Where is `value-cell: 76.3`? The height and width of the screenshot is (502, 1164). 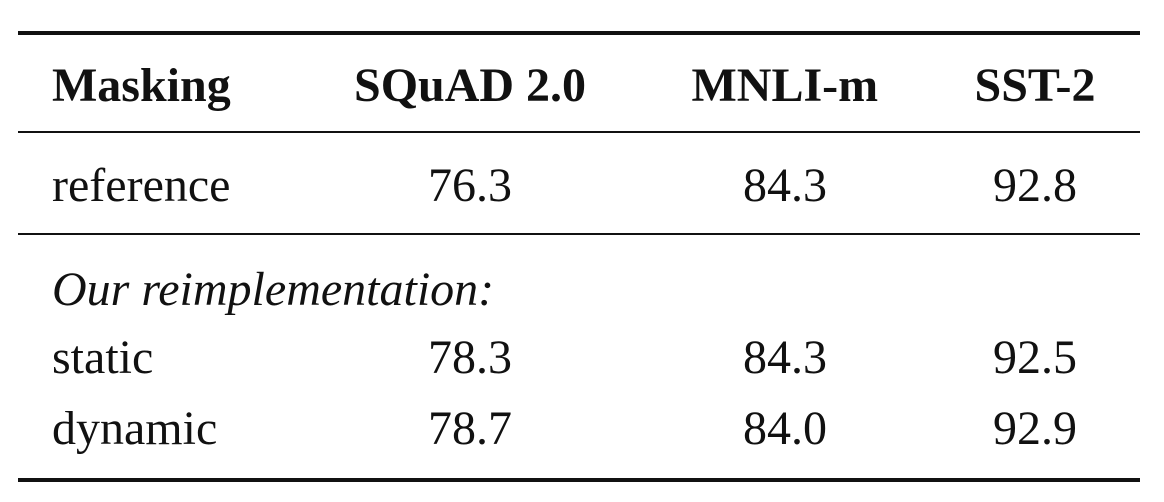 value-cell: 76.3 is located at coordinates (470, 185).